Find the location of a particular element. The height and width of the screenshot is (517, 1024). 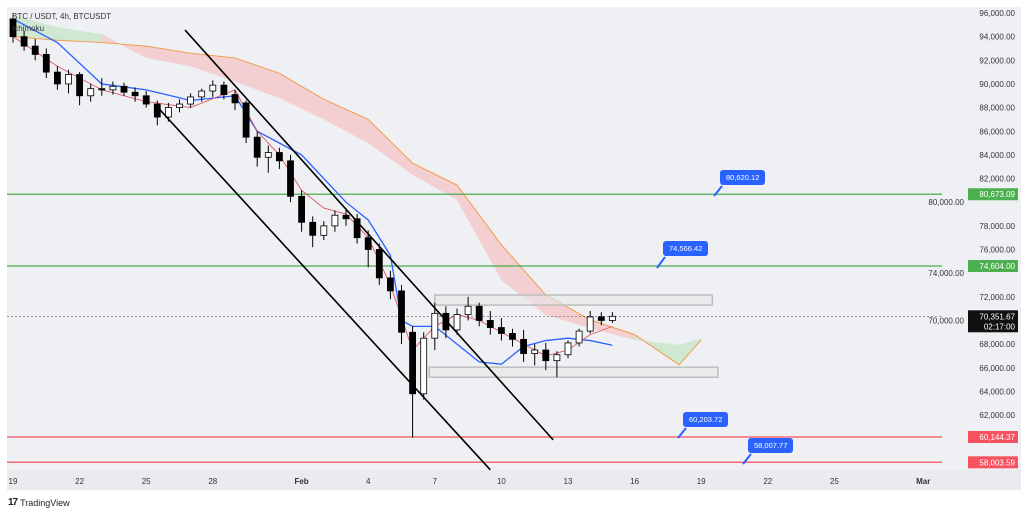

x-tick-label: 13 is located at coordinates (568, 481).